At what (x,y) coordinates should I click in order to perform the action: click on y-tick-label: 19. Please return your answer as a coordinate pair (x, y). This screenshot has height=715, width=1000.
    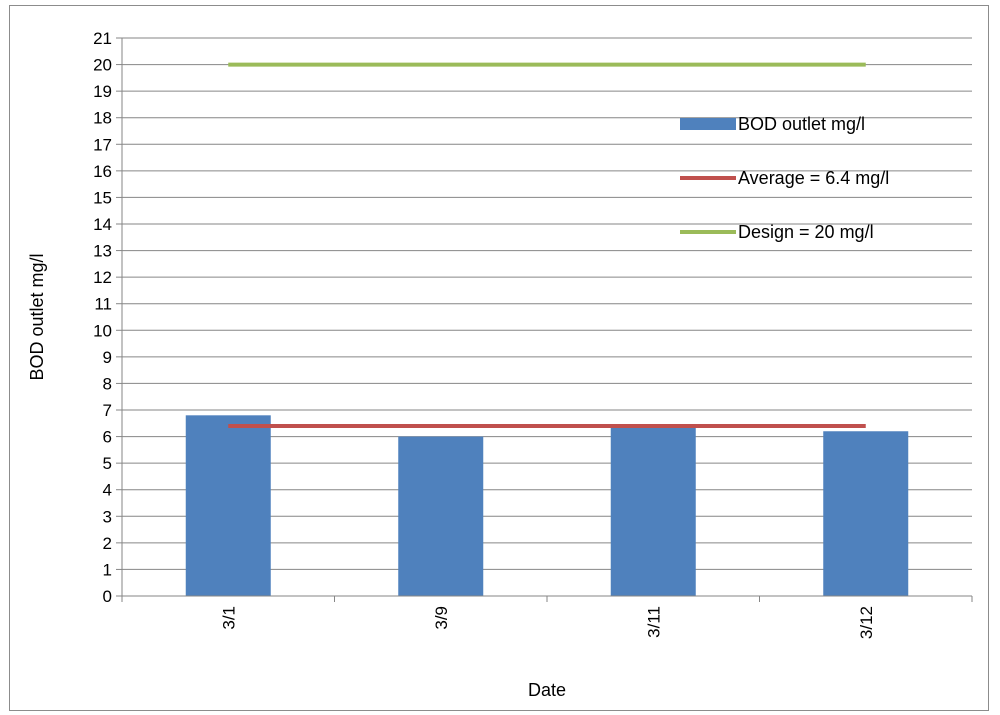
    Looking at the image, I should click on (102, 91).